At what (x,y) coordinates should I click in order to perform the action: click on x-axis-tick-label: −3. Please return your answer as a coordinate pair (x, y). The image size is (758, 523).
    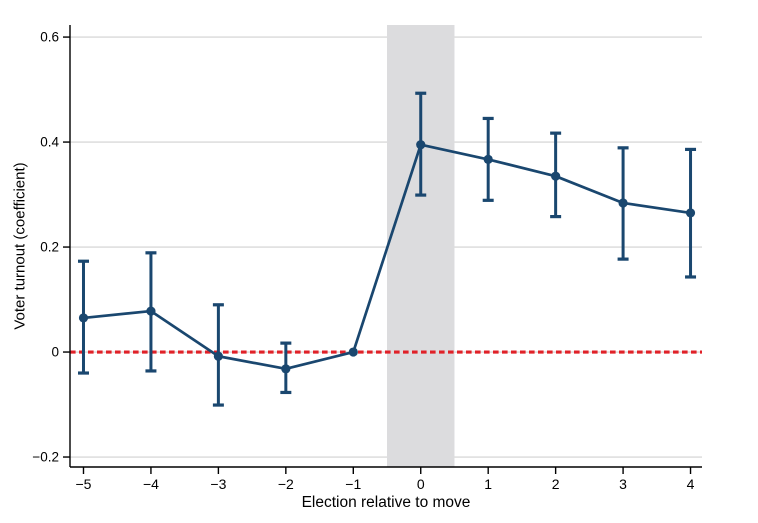
    Looking at the image, I should click on (218, 484).